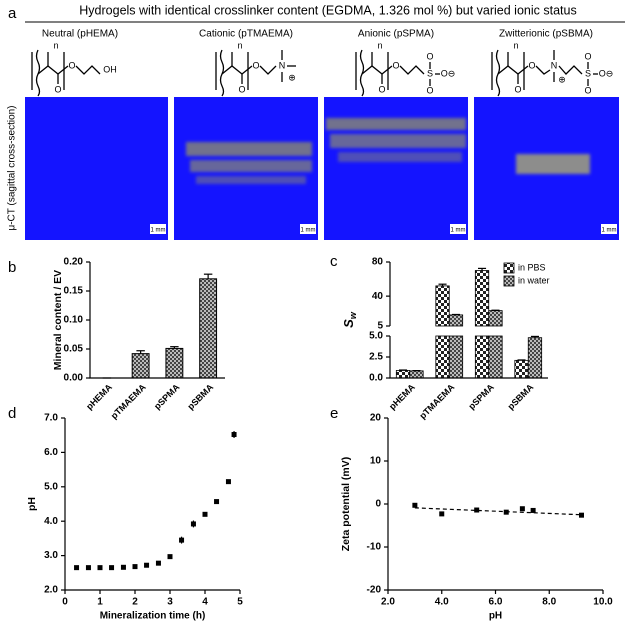 The width and height of the screenshot is (629, 625). What do you see at coordinates (170, 602) in the screenshot?
I see `x-tick-label: 3` at bounding box center [170, 602].